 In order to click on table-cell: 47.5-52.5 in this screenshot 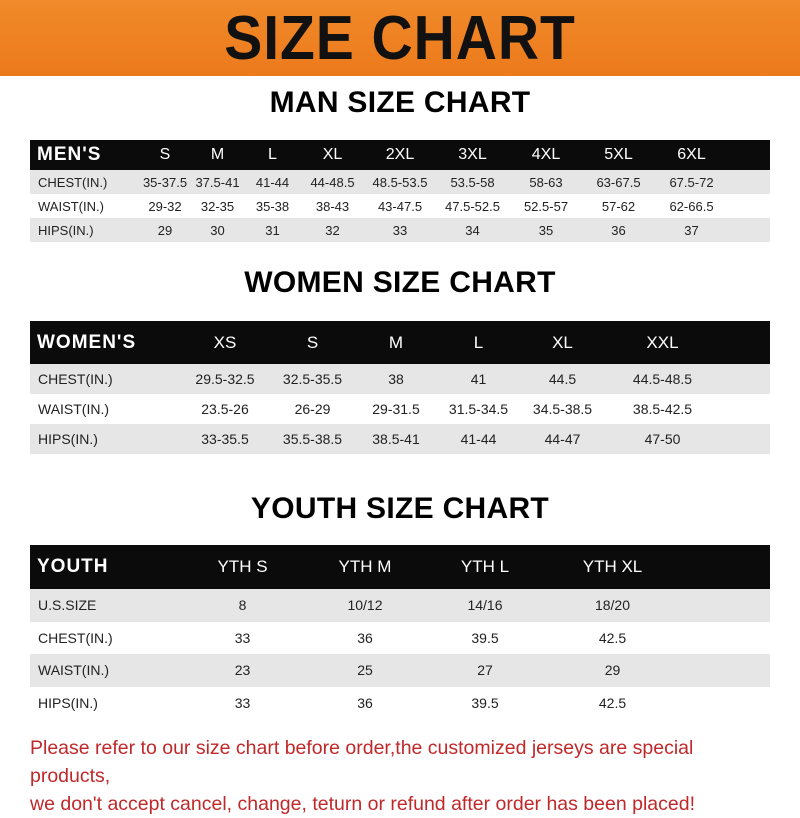, I will do `click(472, 206)`.